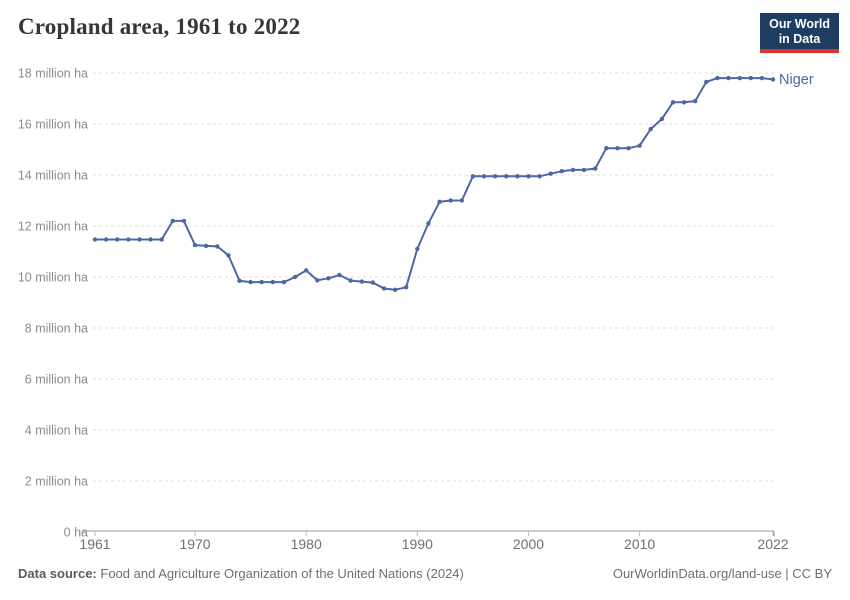 The height and width of the screenshot is (600, 850). I want to click on y-axis-tick-label: 10 million ha, so click(53, 278).